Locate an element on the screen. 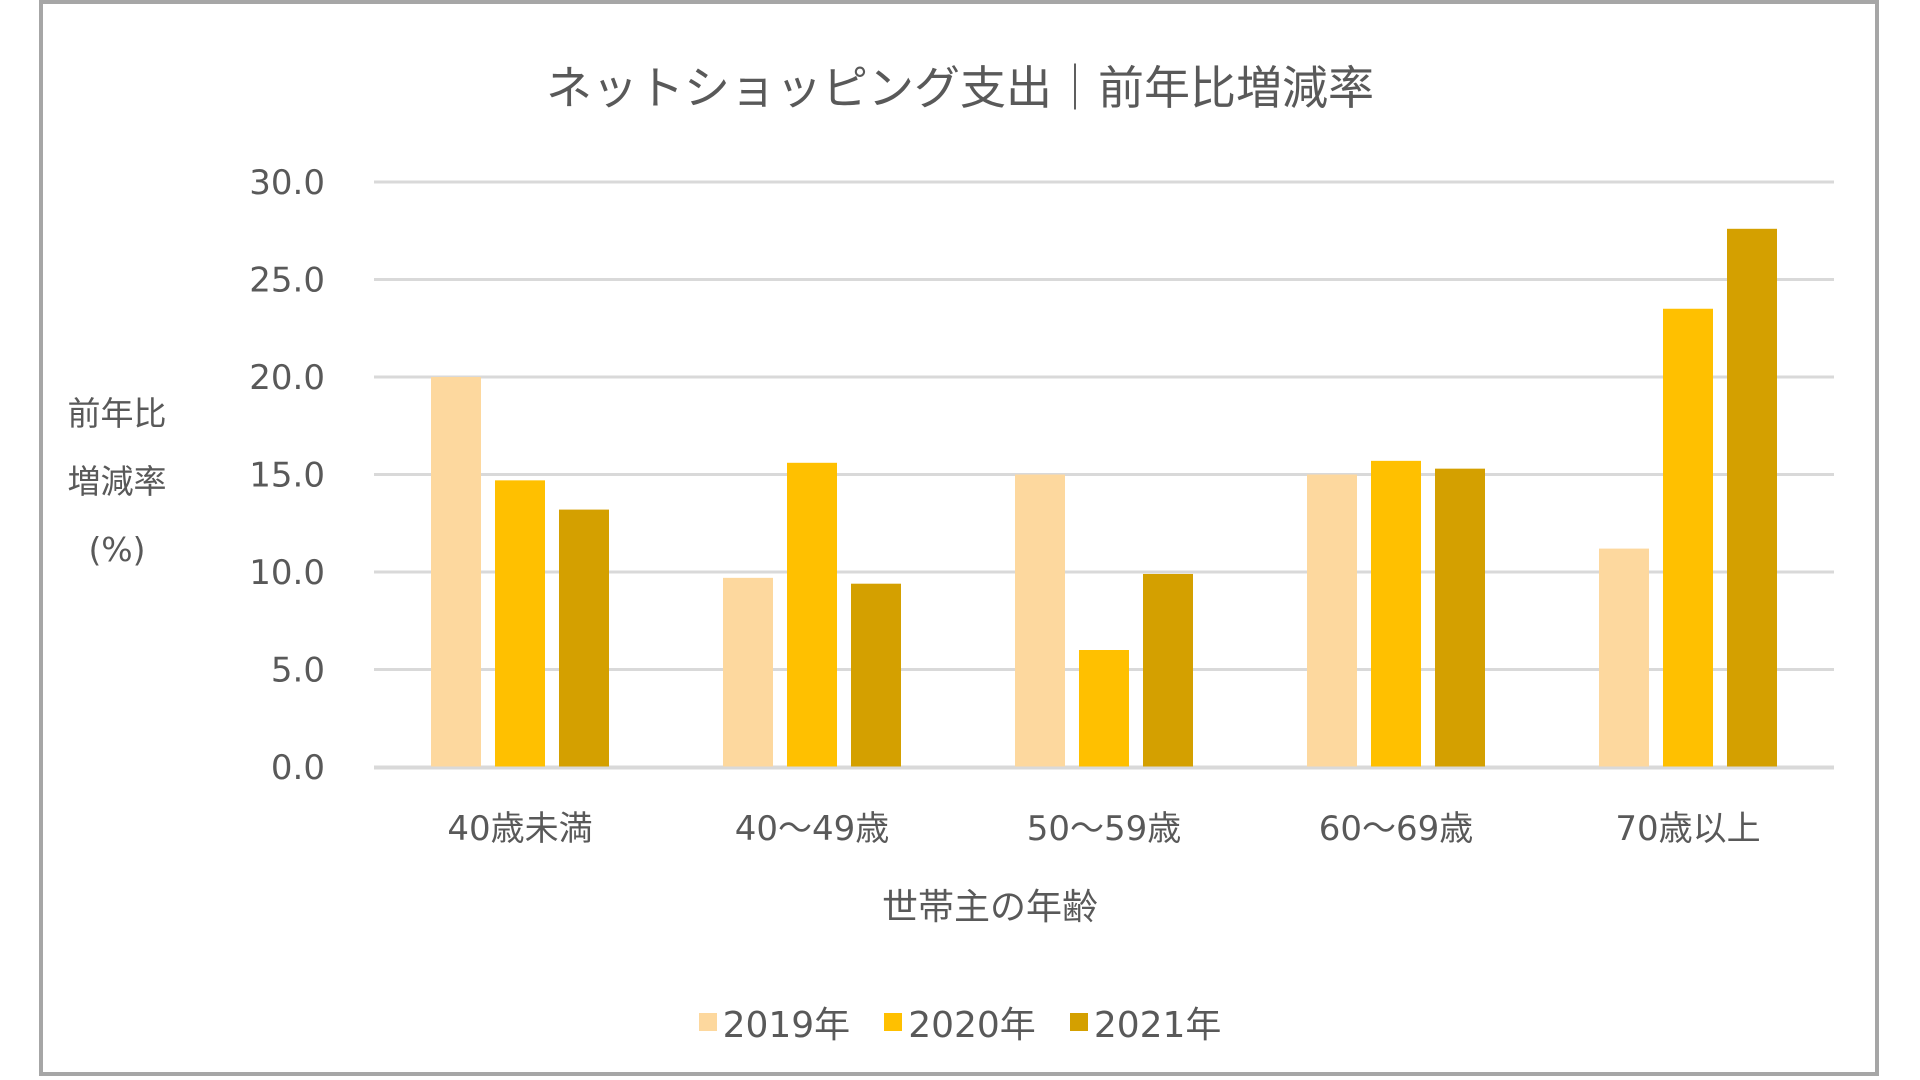 The width and height of the screenshot is (1920, 1080). bar-2021年-50〜59歳 is located at coordinates (1168, 670).